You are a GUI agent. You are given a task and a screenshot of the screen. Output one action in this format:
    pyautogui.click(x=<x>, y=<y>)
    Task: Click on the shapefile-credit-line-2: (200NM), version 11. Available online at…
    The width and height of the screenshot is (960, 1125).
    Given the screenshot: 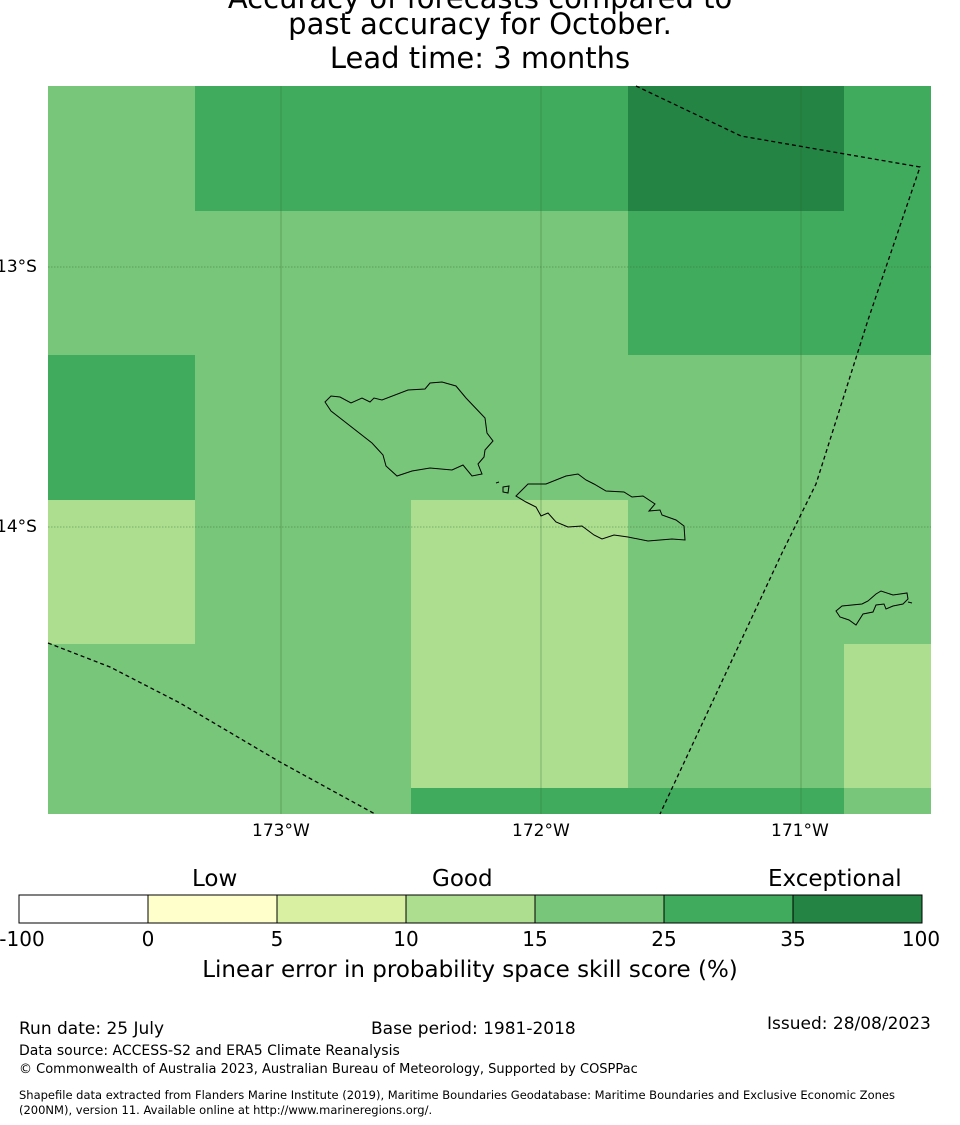 What is the action you would take?
    pyautogui.click(x=226, y=1110)
    